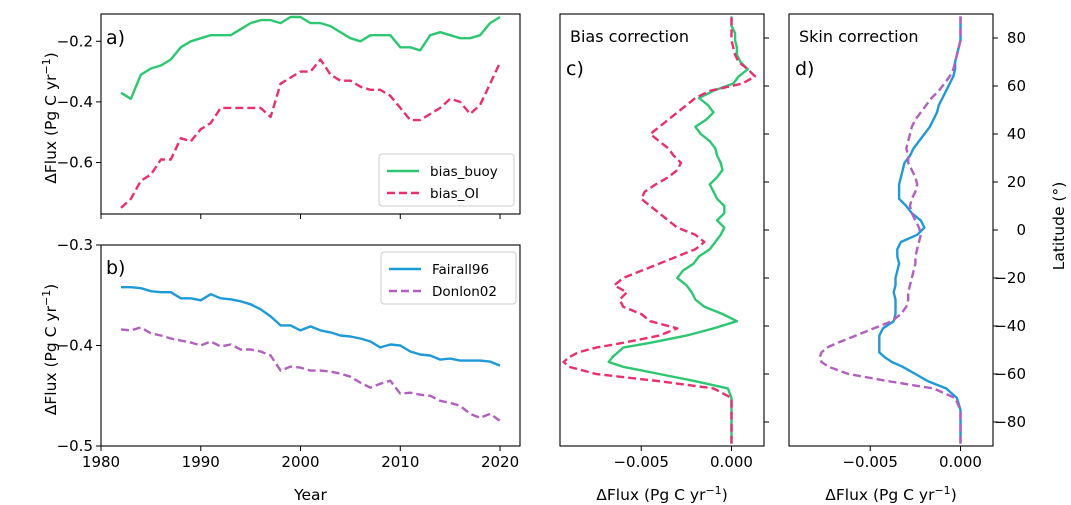 The image size is (1071, 505). What do you see at coordinates (1010, 326) in the screenshot?
I see `y-tick-label: −40` at bounding box center [1010, 326].